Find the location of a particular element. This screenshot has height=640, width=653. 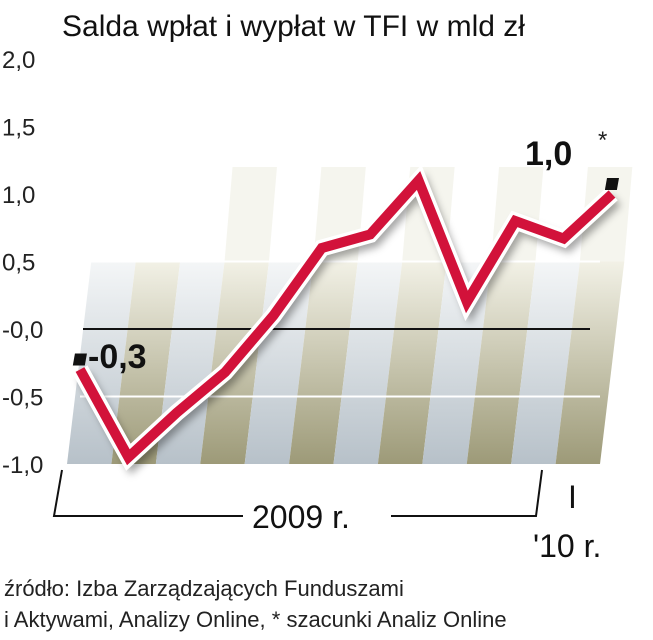

end-value-label: 1,0 is located at coordinates (548, 154).